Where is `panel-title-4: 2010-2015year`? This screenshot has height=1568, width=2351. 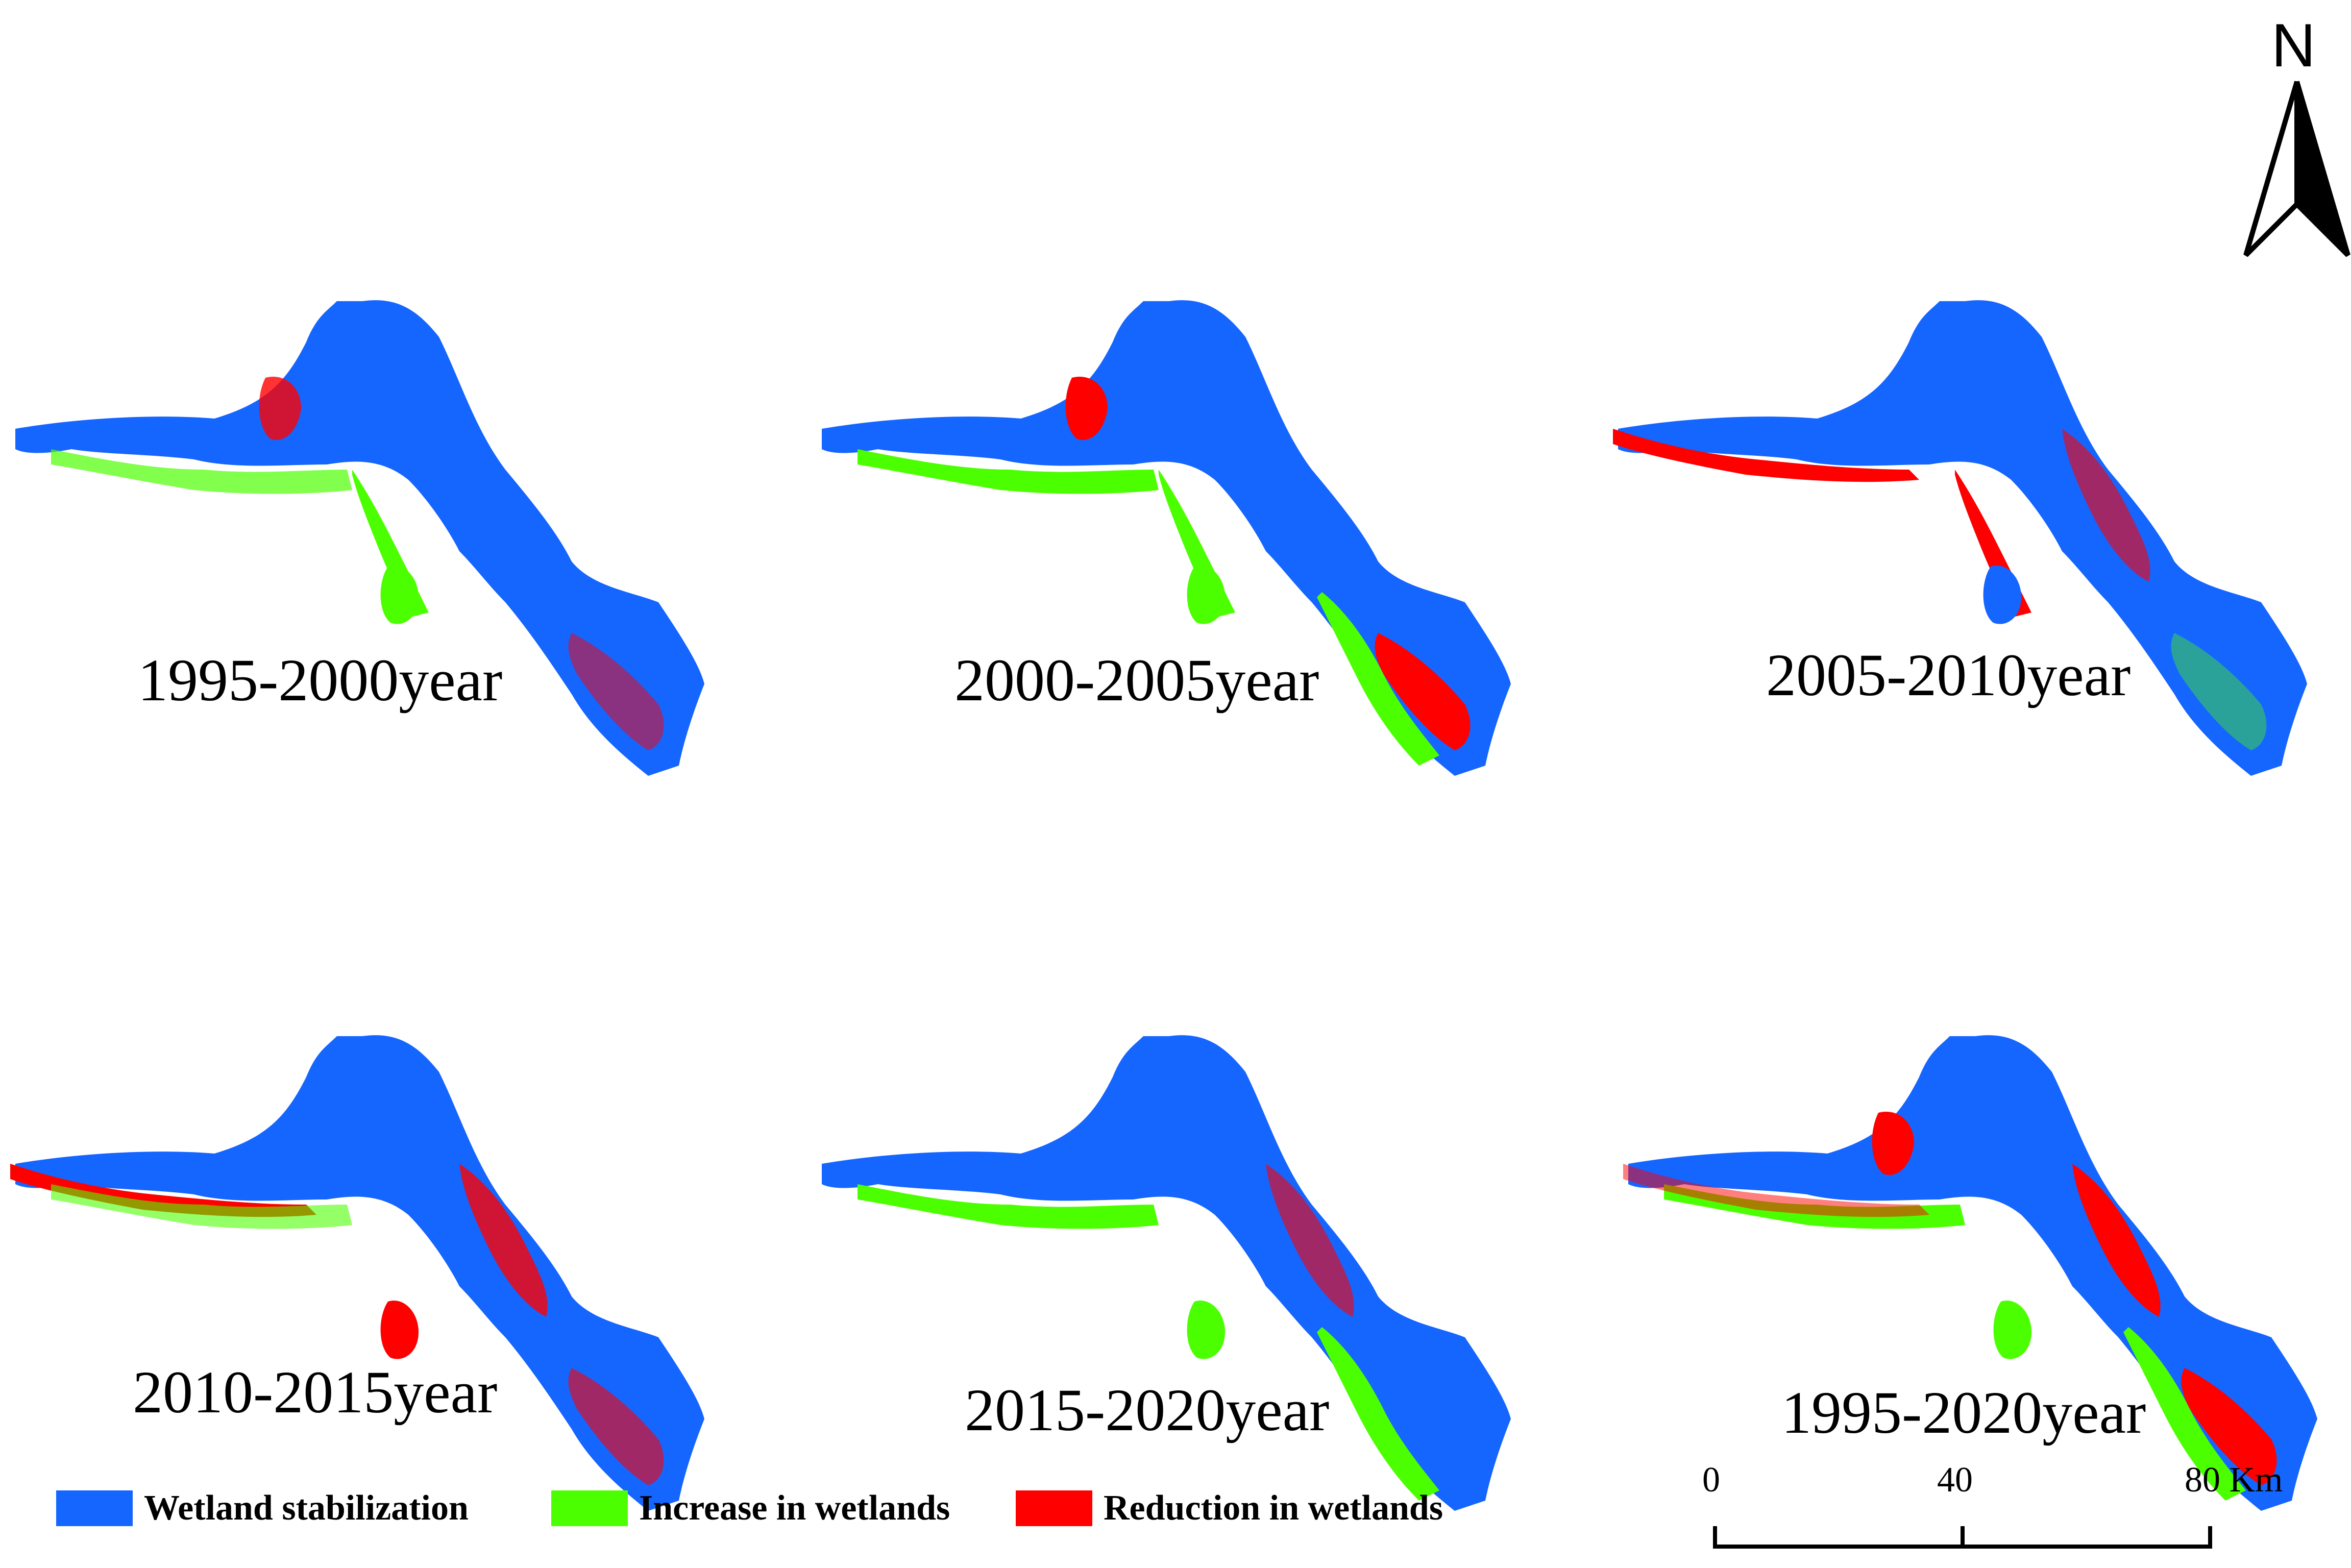 panel-title-4: 2010-2015year is located at coordinates (315, 1392).